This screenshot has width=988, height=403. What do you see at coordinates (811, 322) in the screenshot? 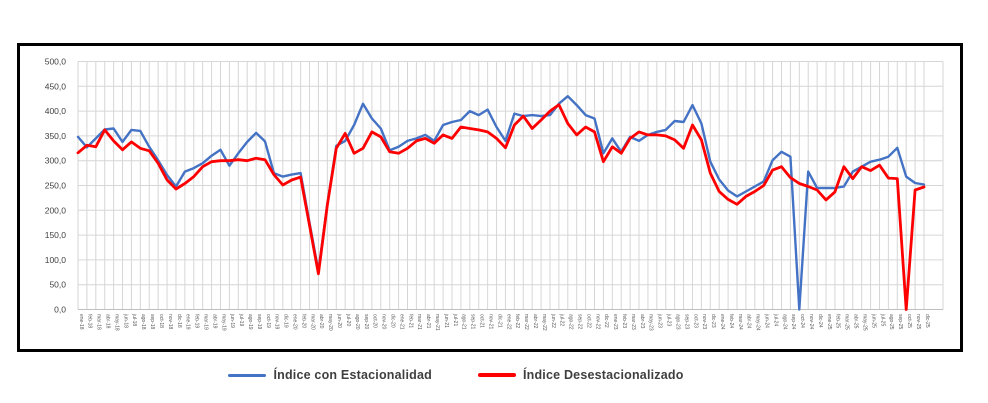
I see `x-tick-label: nov-24` at bounding box center [811, 322].